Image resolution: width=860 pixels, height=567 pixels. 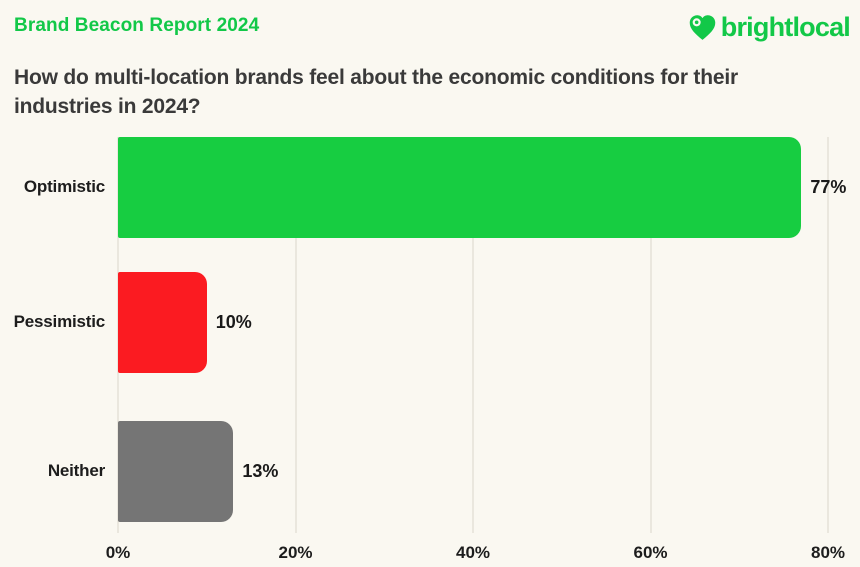 What do you see at coordinates (233, 321) in the screenshot?
I see `value-label: 10%` at bounding box center [233, 321].